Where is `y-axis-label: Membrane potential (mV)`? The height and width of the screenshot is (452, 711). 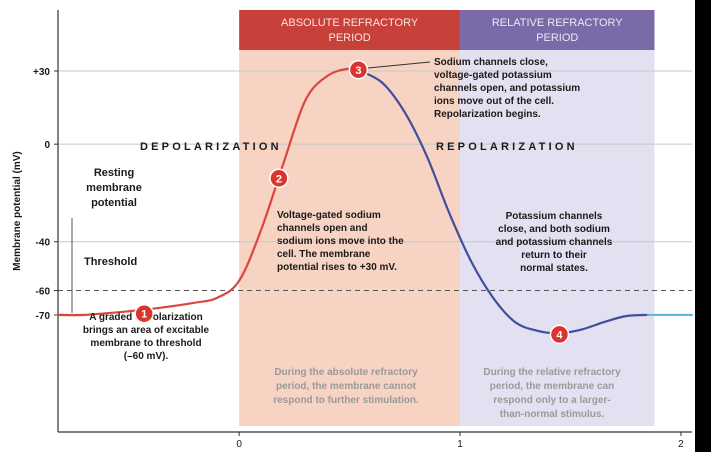 y-axis-label: Membrane potential (mV) is located at coordinates (17, 210).